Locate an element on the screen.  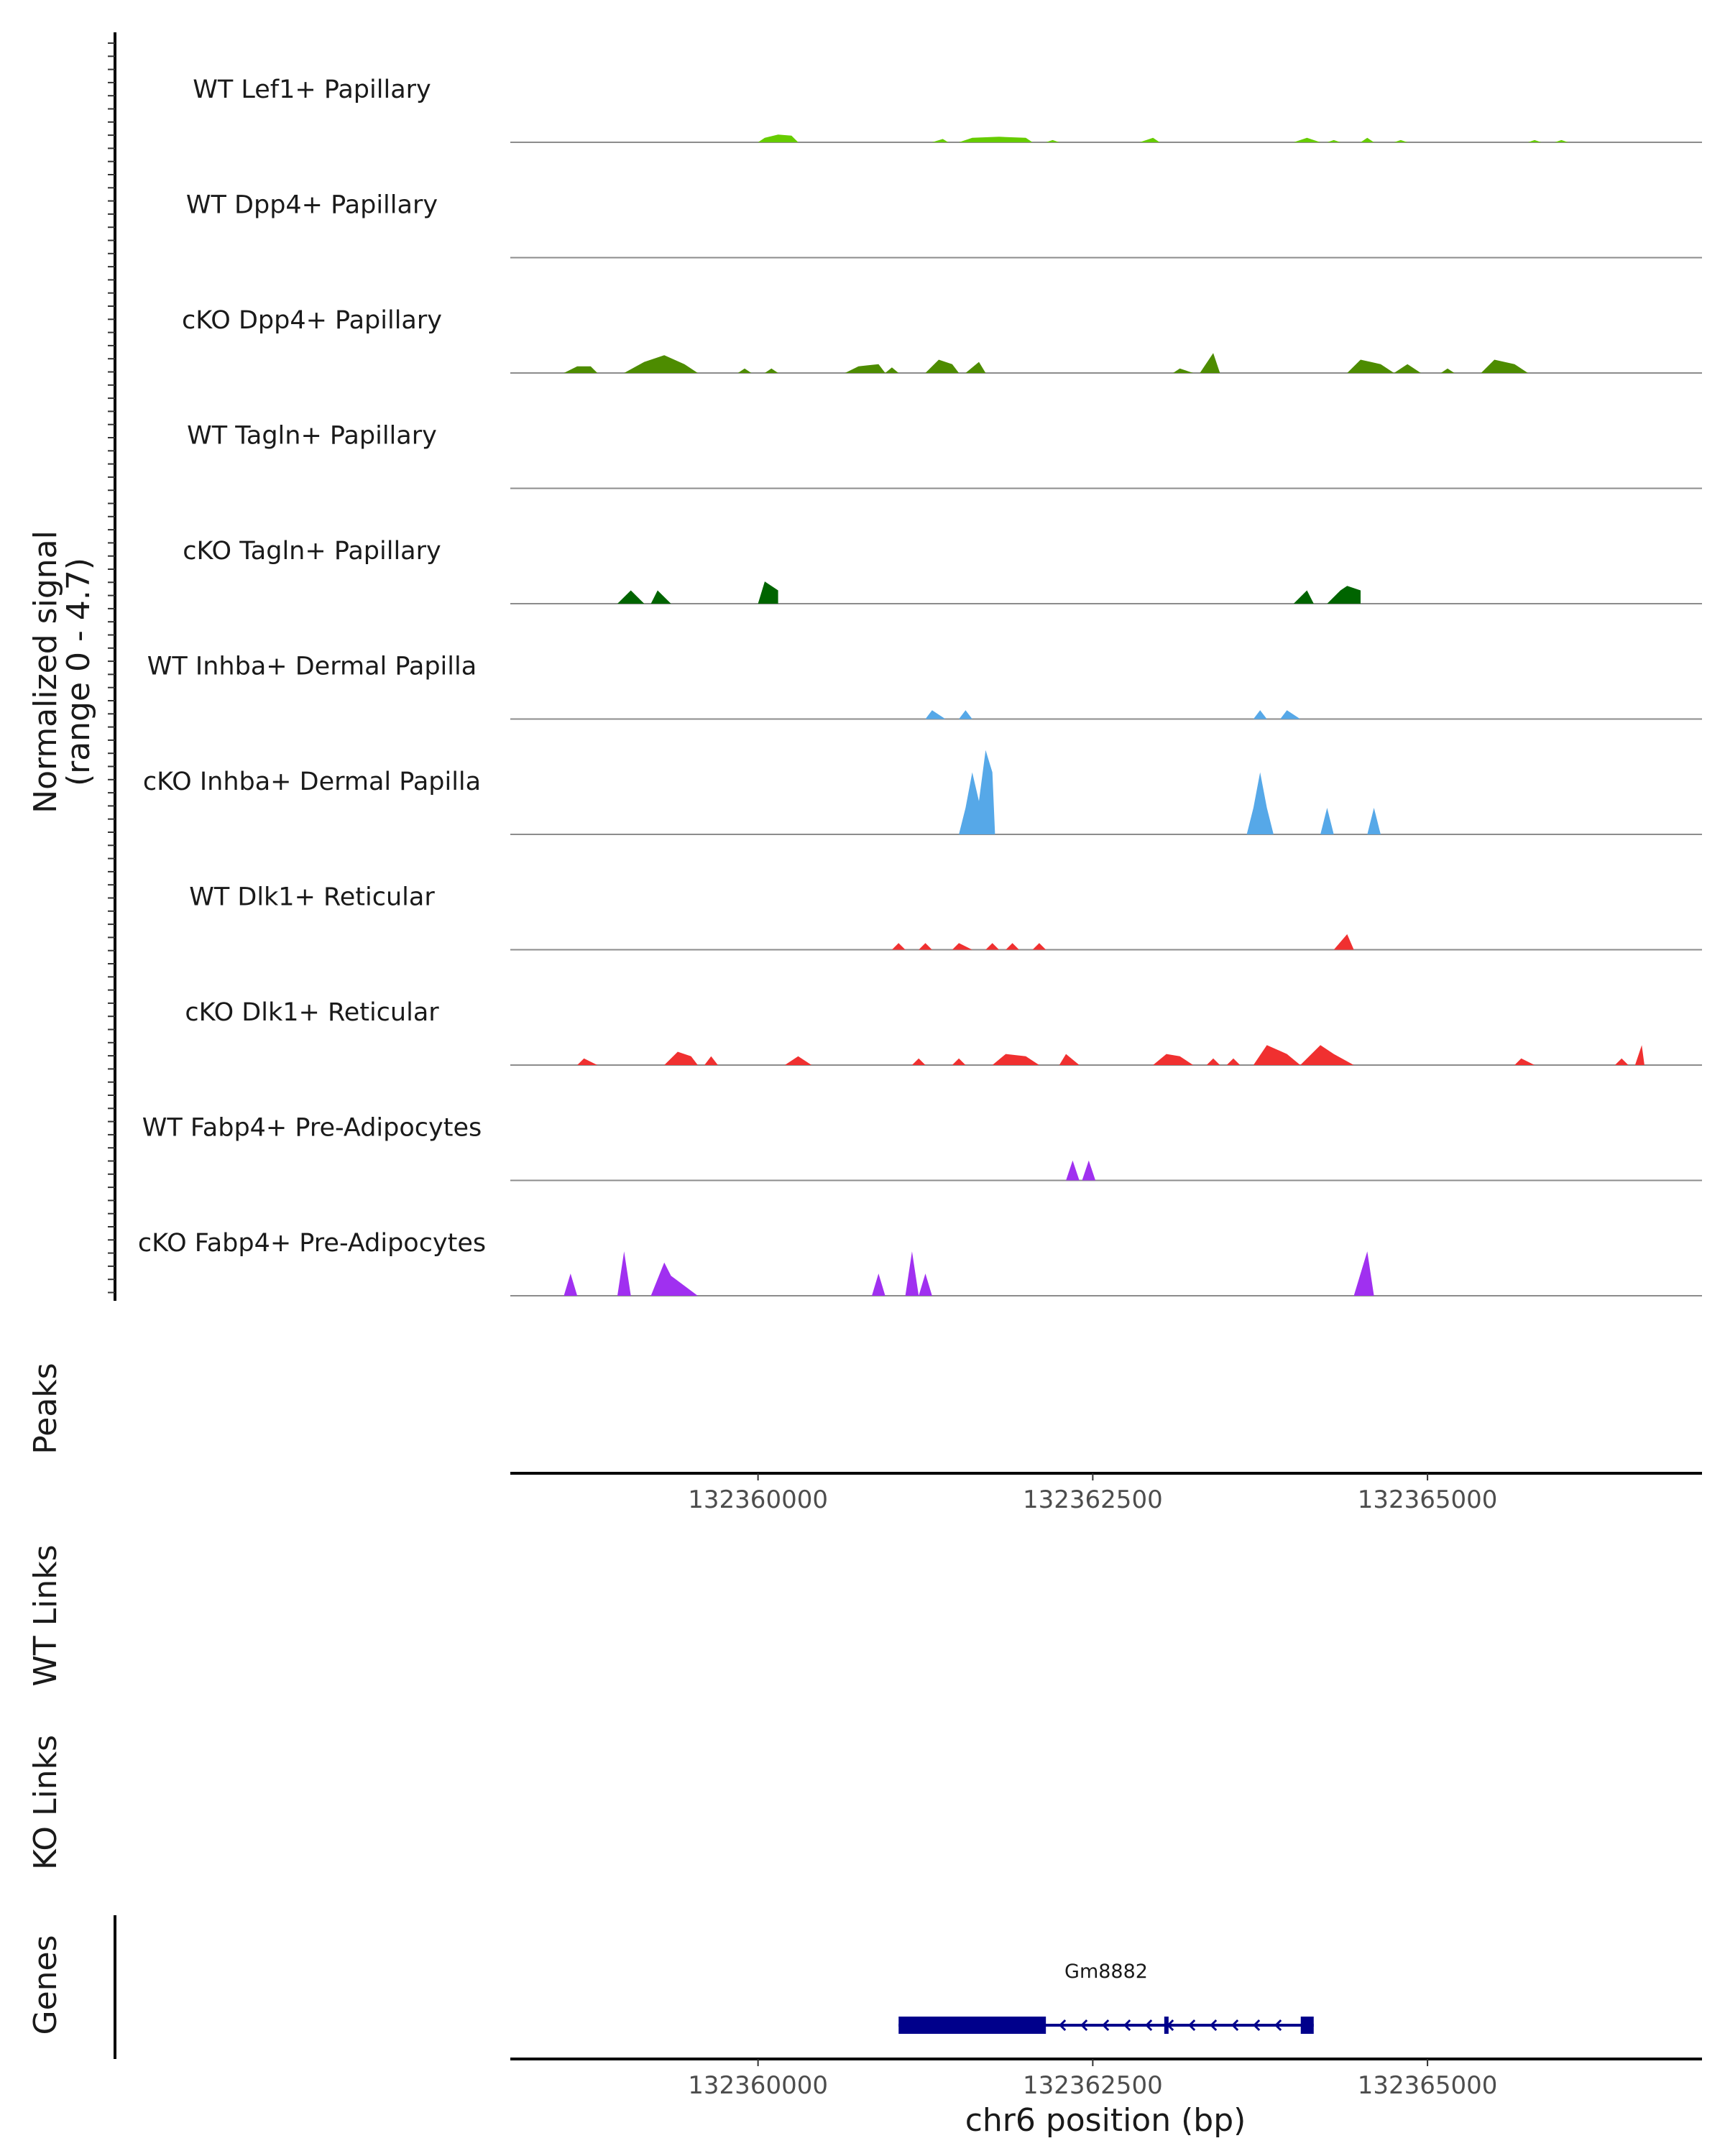
gene-exon is located at coordinates (1307, 2025).